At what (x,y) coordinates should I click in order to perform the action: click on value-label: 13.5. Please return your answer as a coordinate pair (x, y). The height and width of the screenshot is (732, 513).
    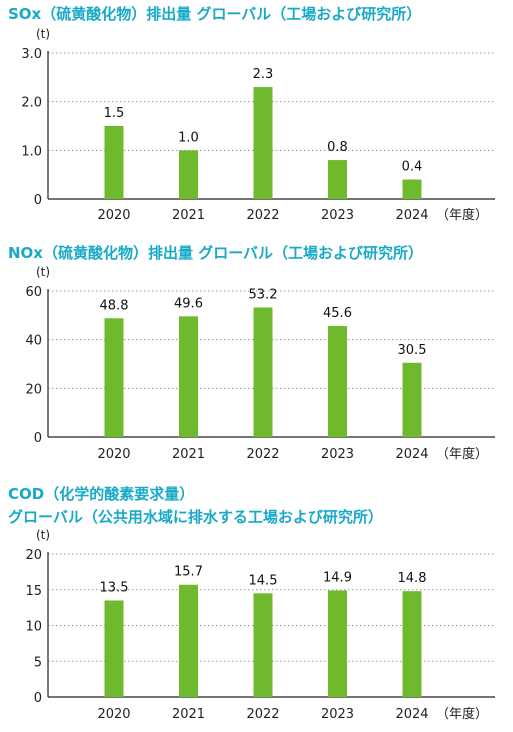
    Looking at the image, I should click on (114, 587).